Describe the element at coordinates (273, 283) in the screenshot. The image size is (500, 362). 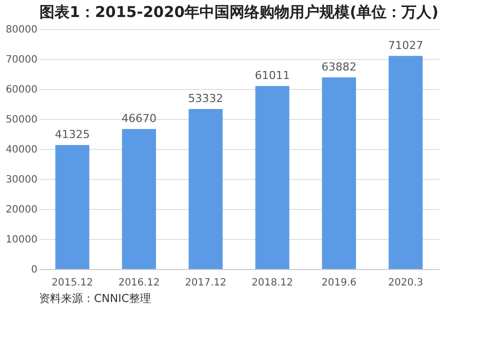
I see `x-tick-label: 2018.12` at that location.